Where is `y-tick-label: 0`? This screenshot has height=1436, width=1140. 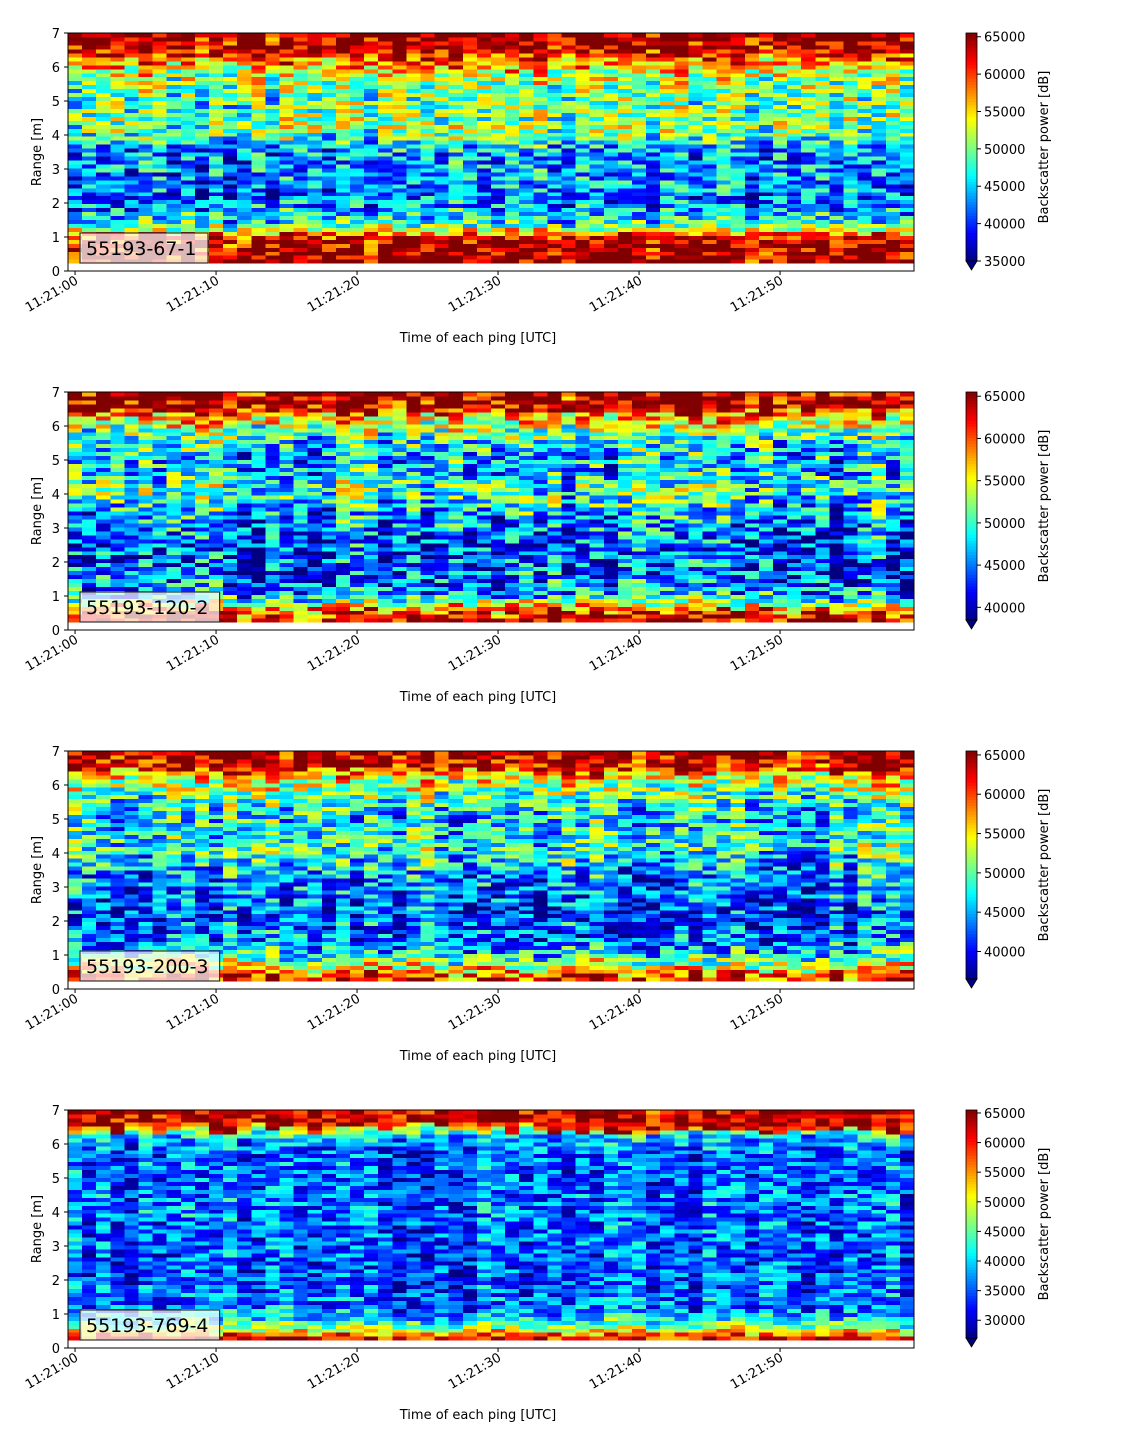 y-tick-label: 0 is located at coordinates (56, 272).